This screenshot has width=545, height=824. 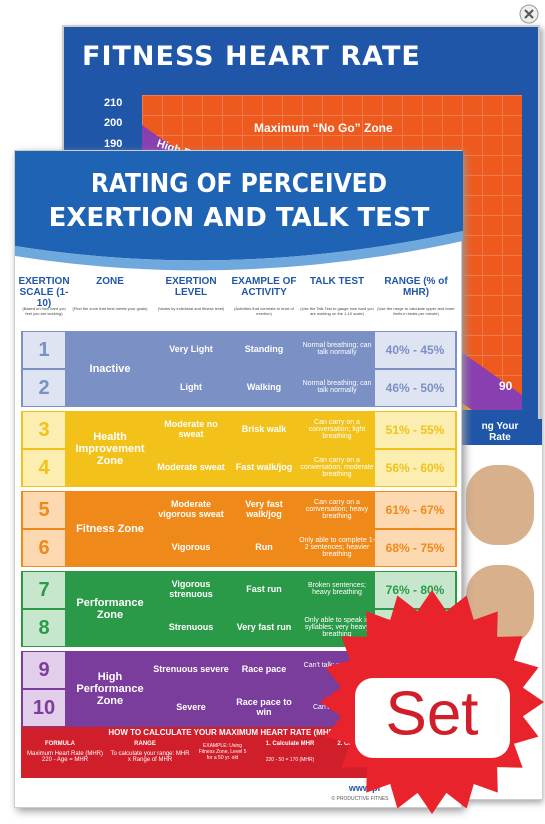 I want to click on activity: Fast run, so click(x=264, y=589).